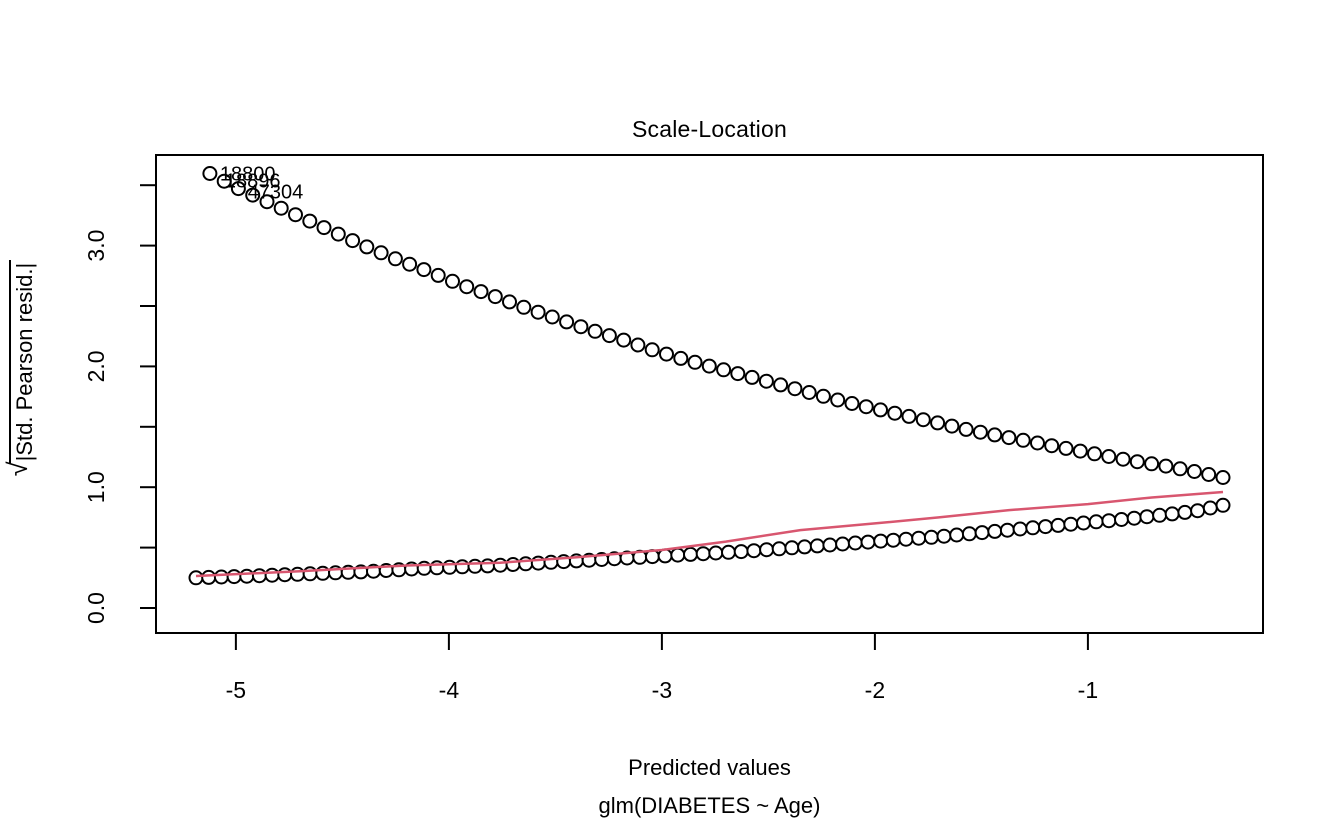 Image resolution: width=1344 pixels, height=830 pixels. What do you see at coordinates (709, 805) in the screenshot?
I see `x-axis-model-label: glm(DIABETES ~ Age)` at bounding box center [709, 805].